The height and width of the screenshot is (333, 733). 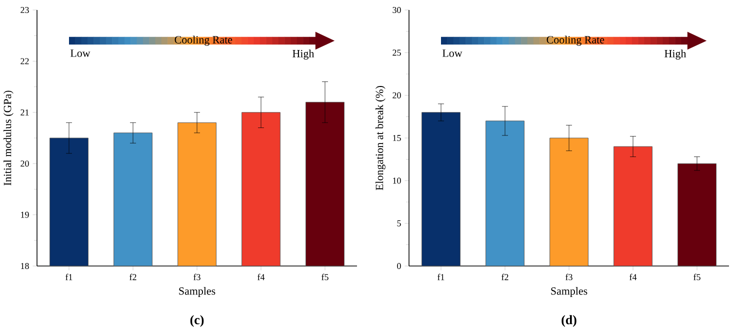 I want to click on y-tick-label: 23, so click(x=24, y=10).